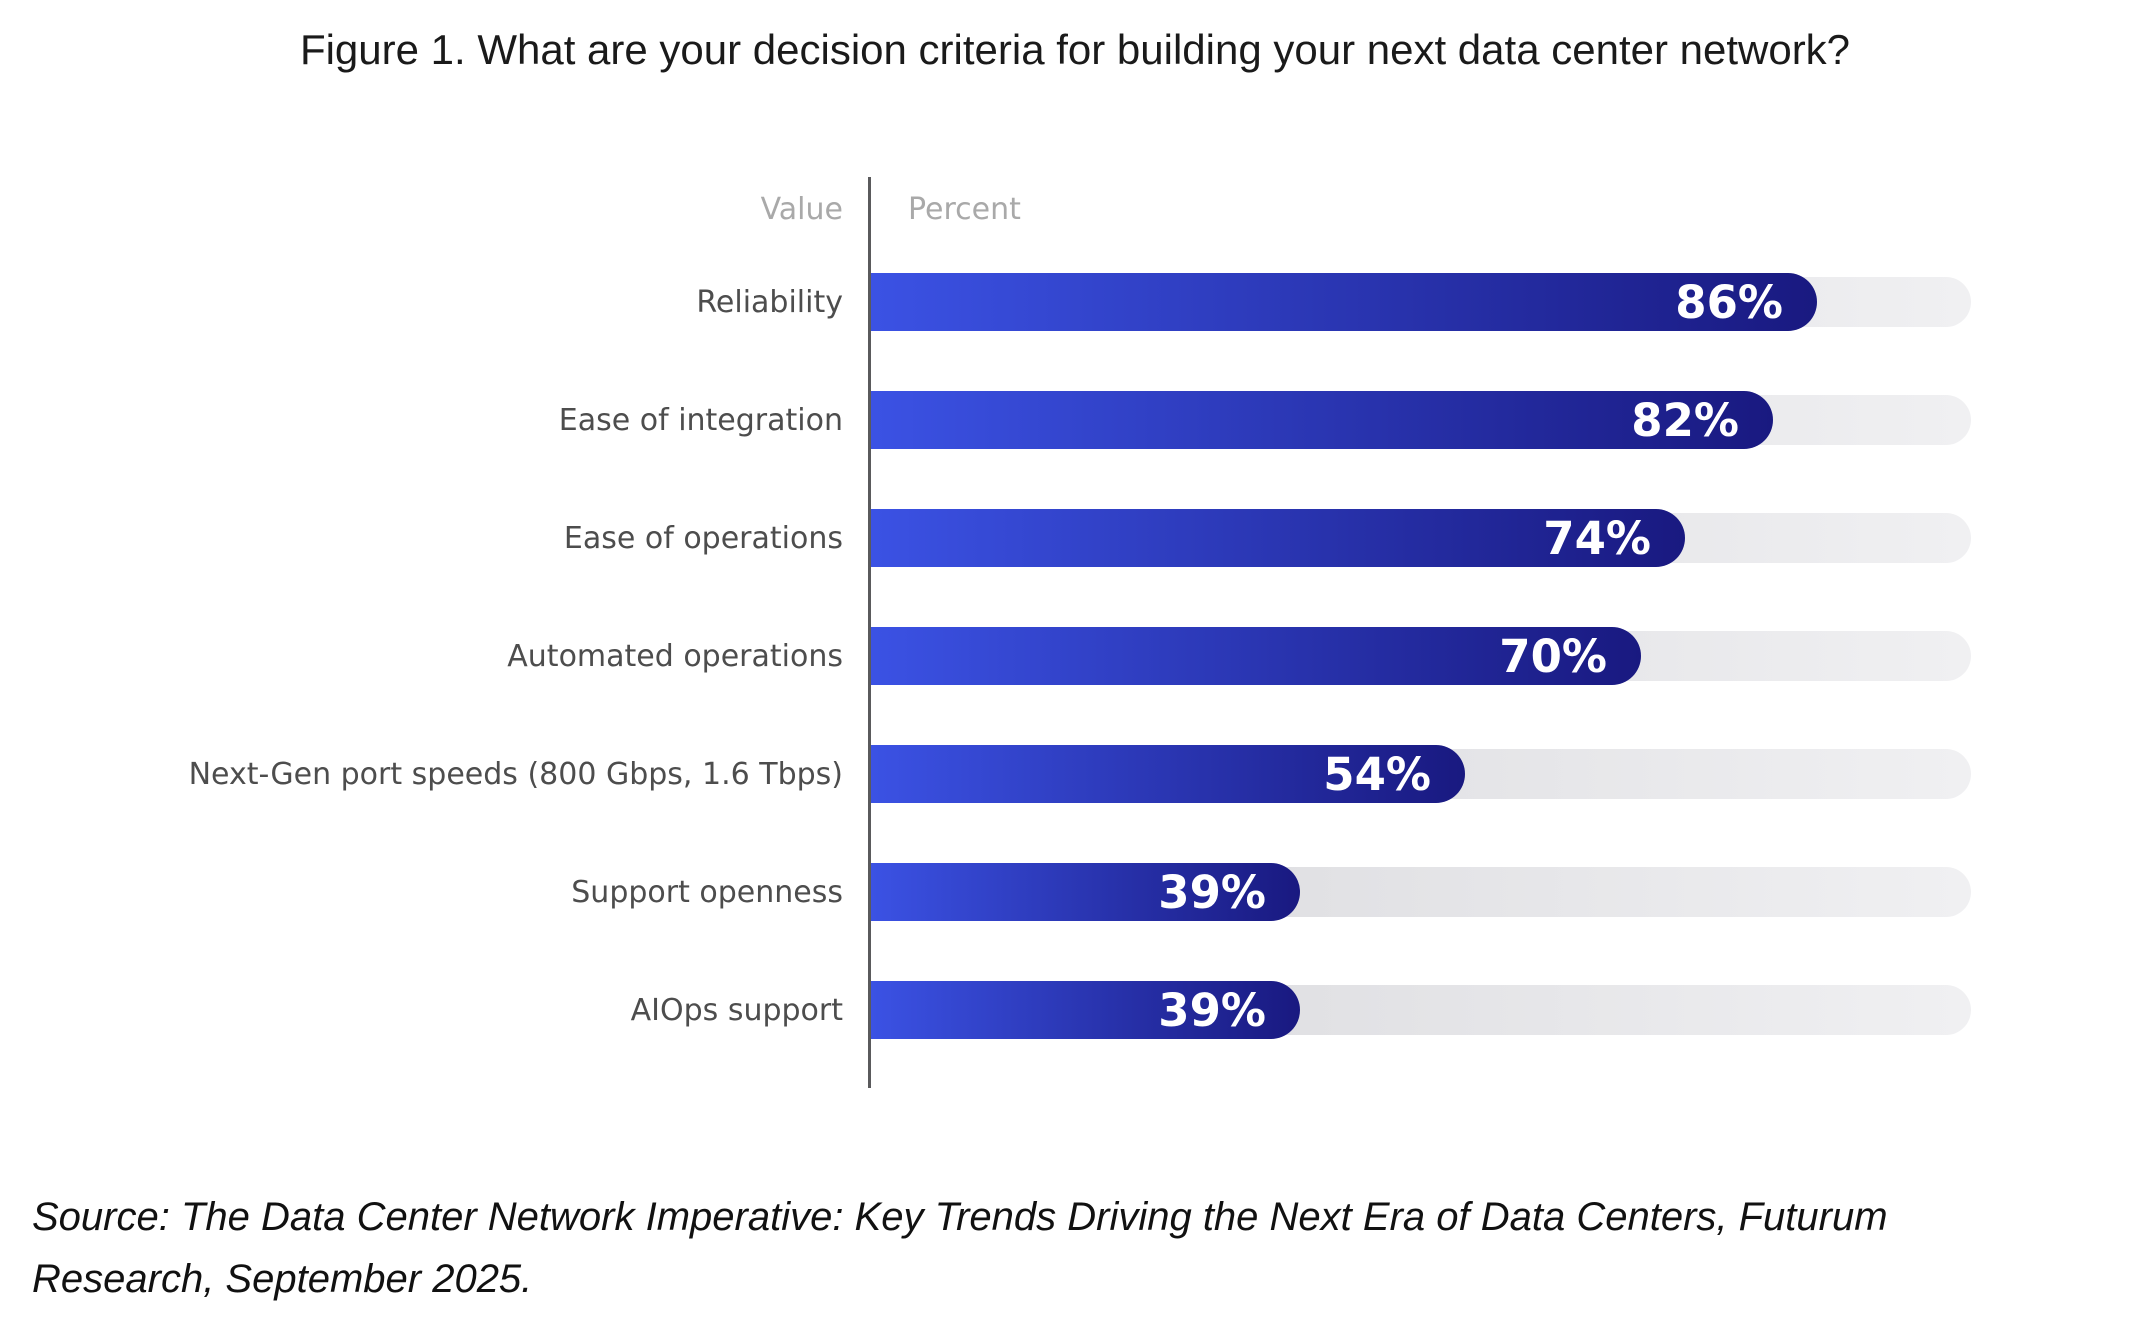  Describe the element at coordinates (736, 1010) in the screenshot. I see `category-label: AIOps support` at that location.